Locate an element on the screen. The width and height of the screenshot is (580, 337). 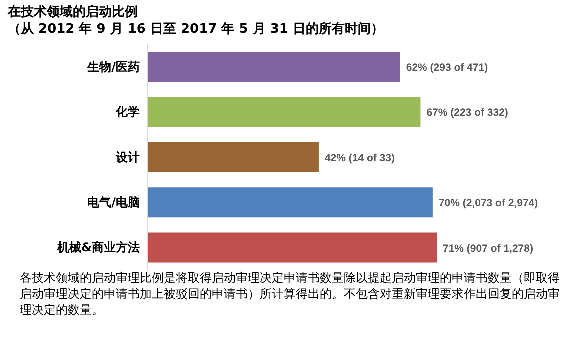
chart-subtitle: （从 2012 年 9 月 16 日至 2017 年 5 月 31 日的所有时间） is located at coordinates (196, 29).